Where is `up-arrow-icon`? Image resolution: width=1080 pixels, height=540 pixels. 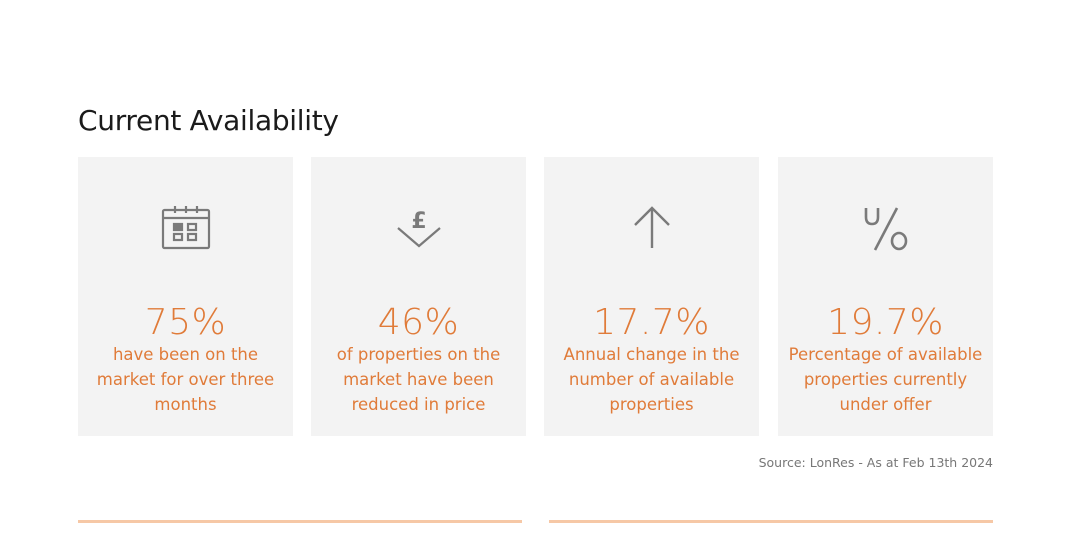 up-arrow-icon is located at coordinates (652, 229).